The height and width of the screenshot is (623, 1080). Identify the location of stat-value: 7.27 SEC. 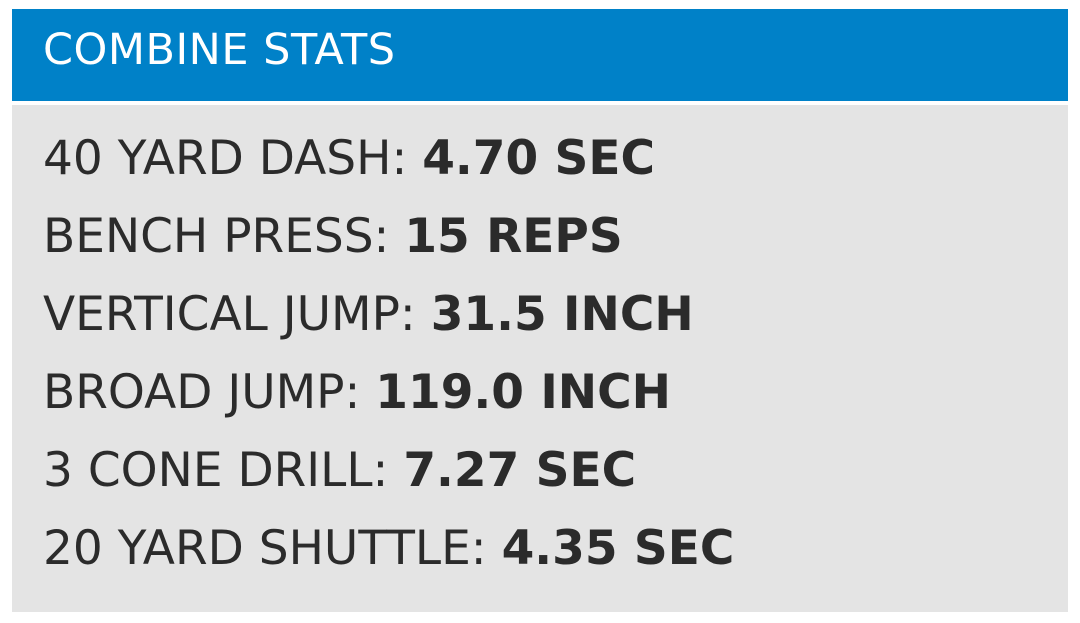
(520, 470).